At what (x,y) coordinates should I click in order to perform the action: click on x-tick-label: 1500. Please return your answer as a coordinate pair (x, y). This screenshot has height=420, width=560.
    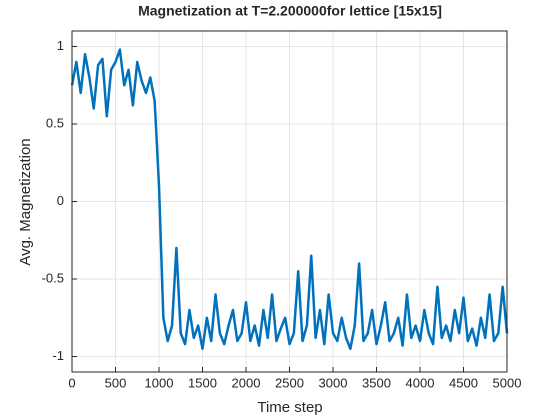
    Looking at the image, I should click on (202, 382).